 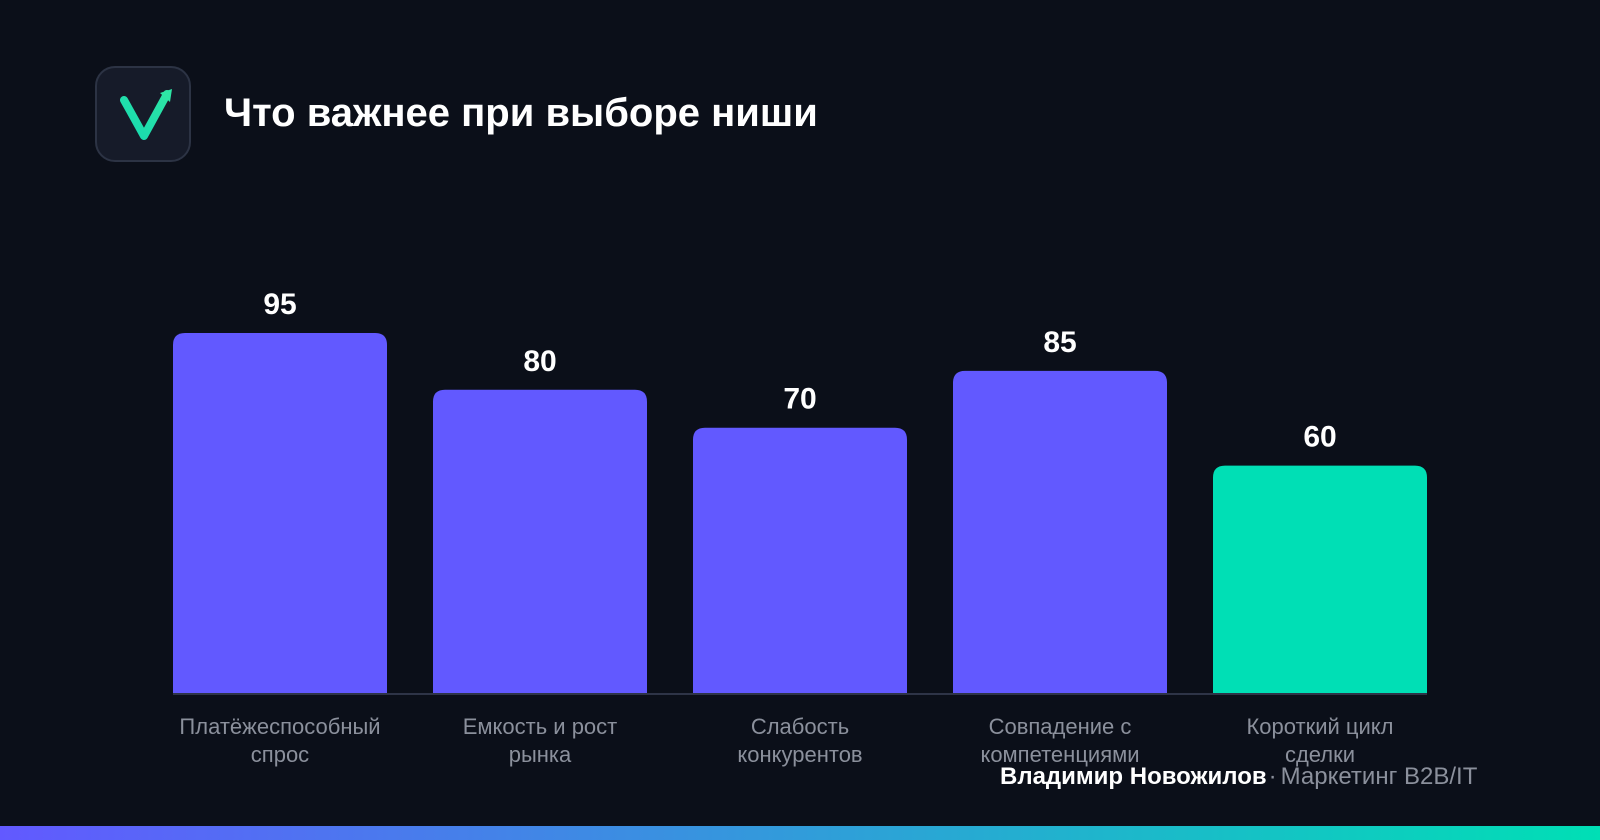 I want to click on page-title: Что важнее при выборе ниши, so click(x=521, y=113).